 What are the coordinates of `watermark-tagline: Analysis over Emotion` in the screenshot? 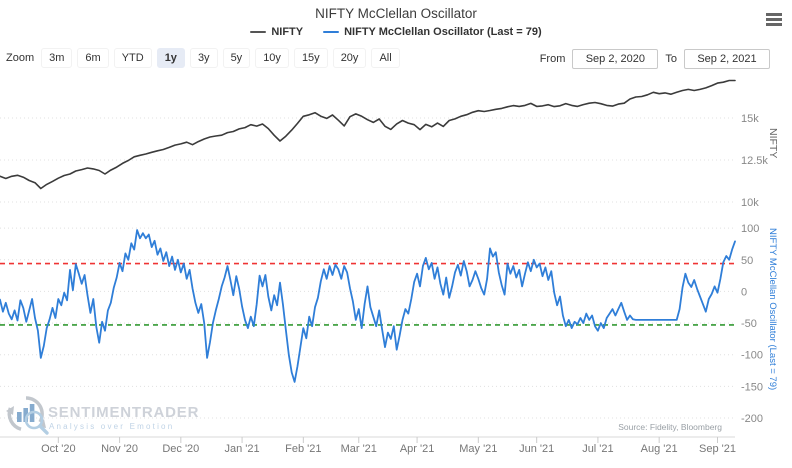 It's located at (111, 426).